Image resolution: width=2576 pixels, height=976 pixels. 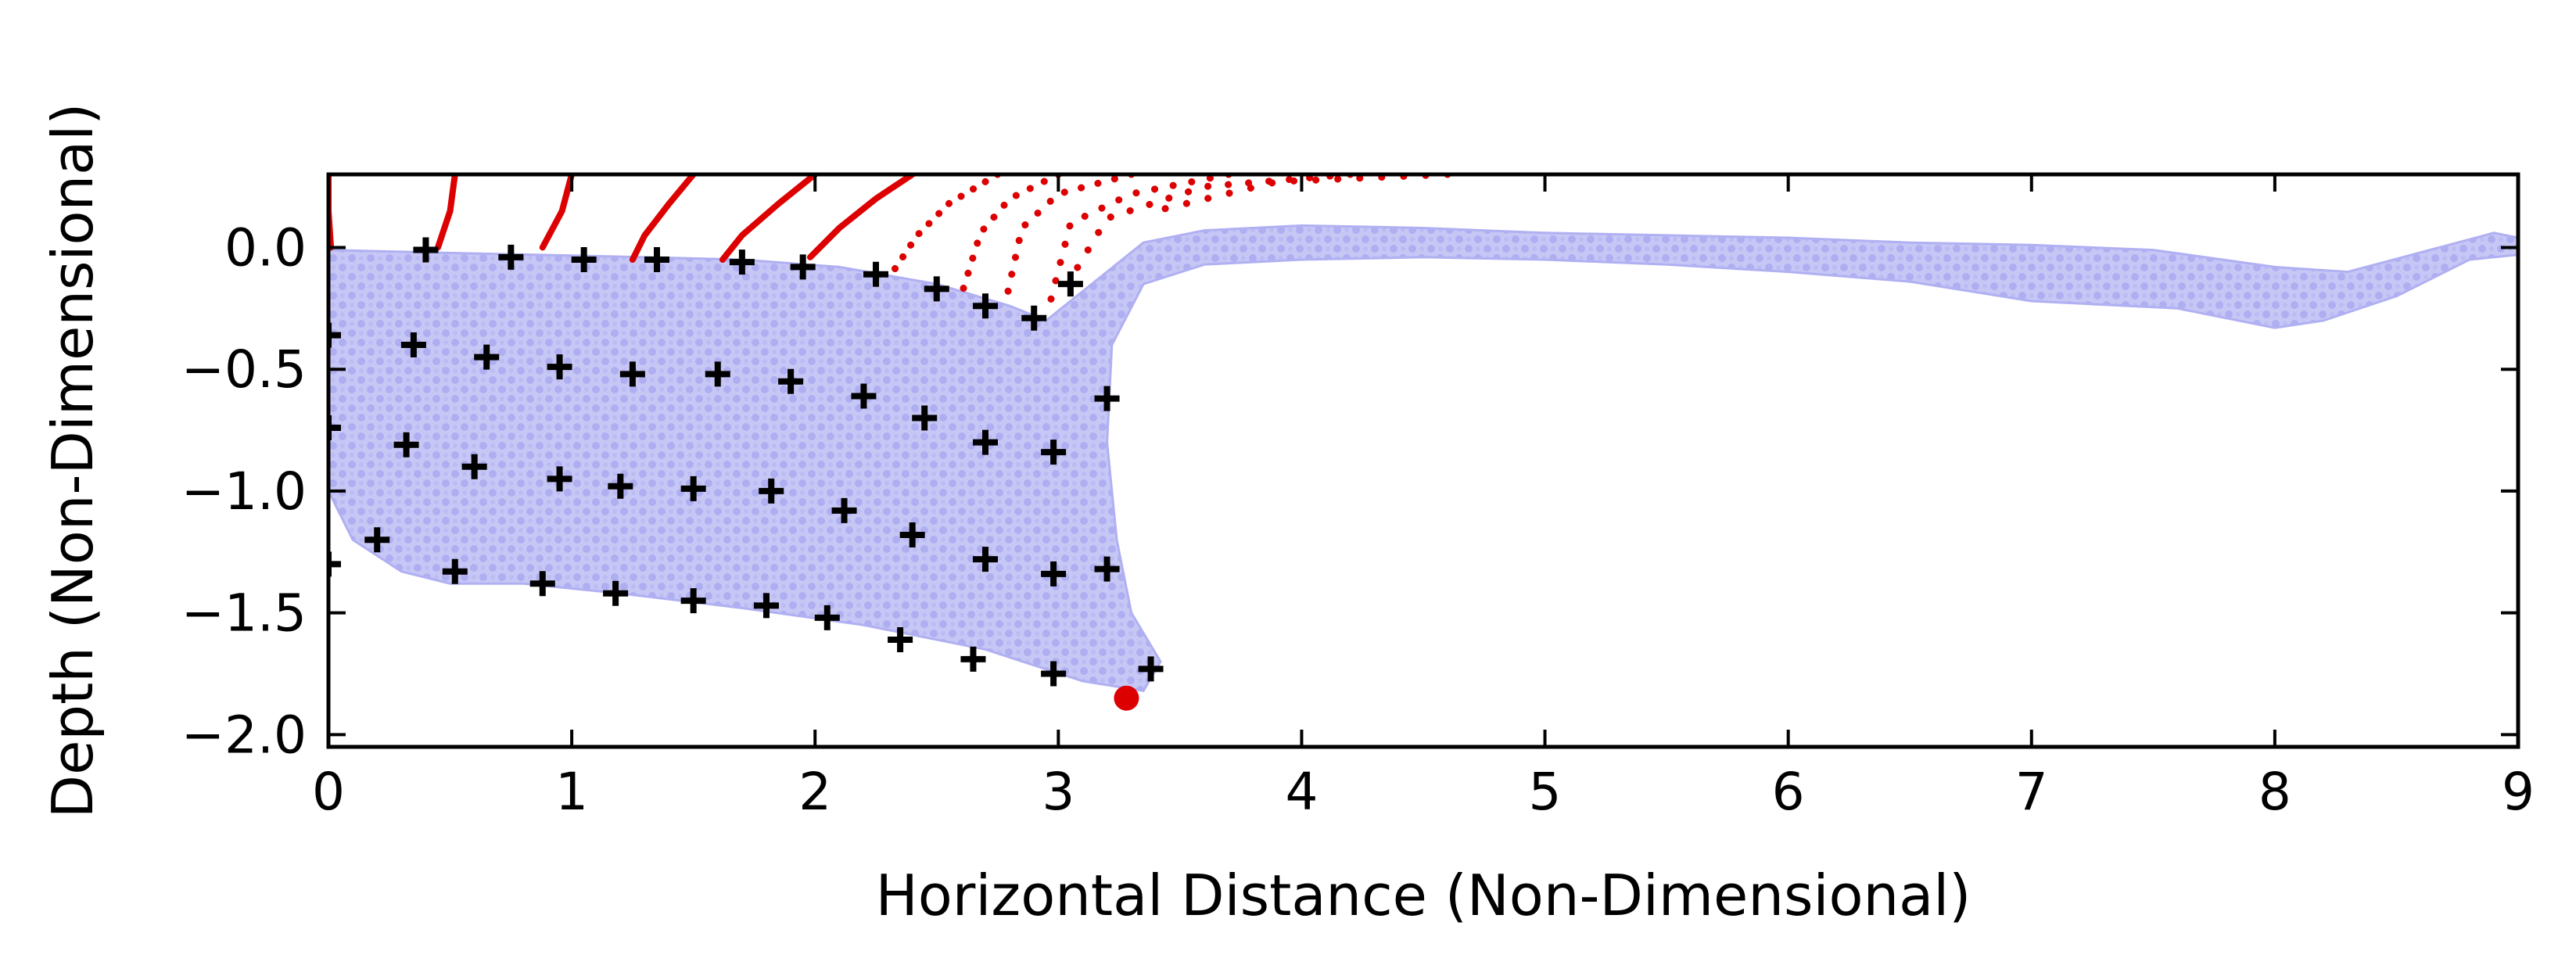 What do you see at coordinates (1423, 896) in the screenshot?
I see `x-axis-label: Horizontal Distance (Non-Dimensional)` at bounding box center [1423, 896].